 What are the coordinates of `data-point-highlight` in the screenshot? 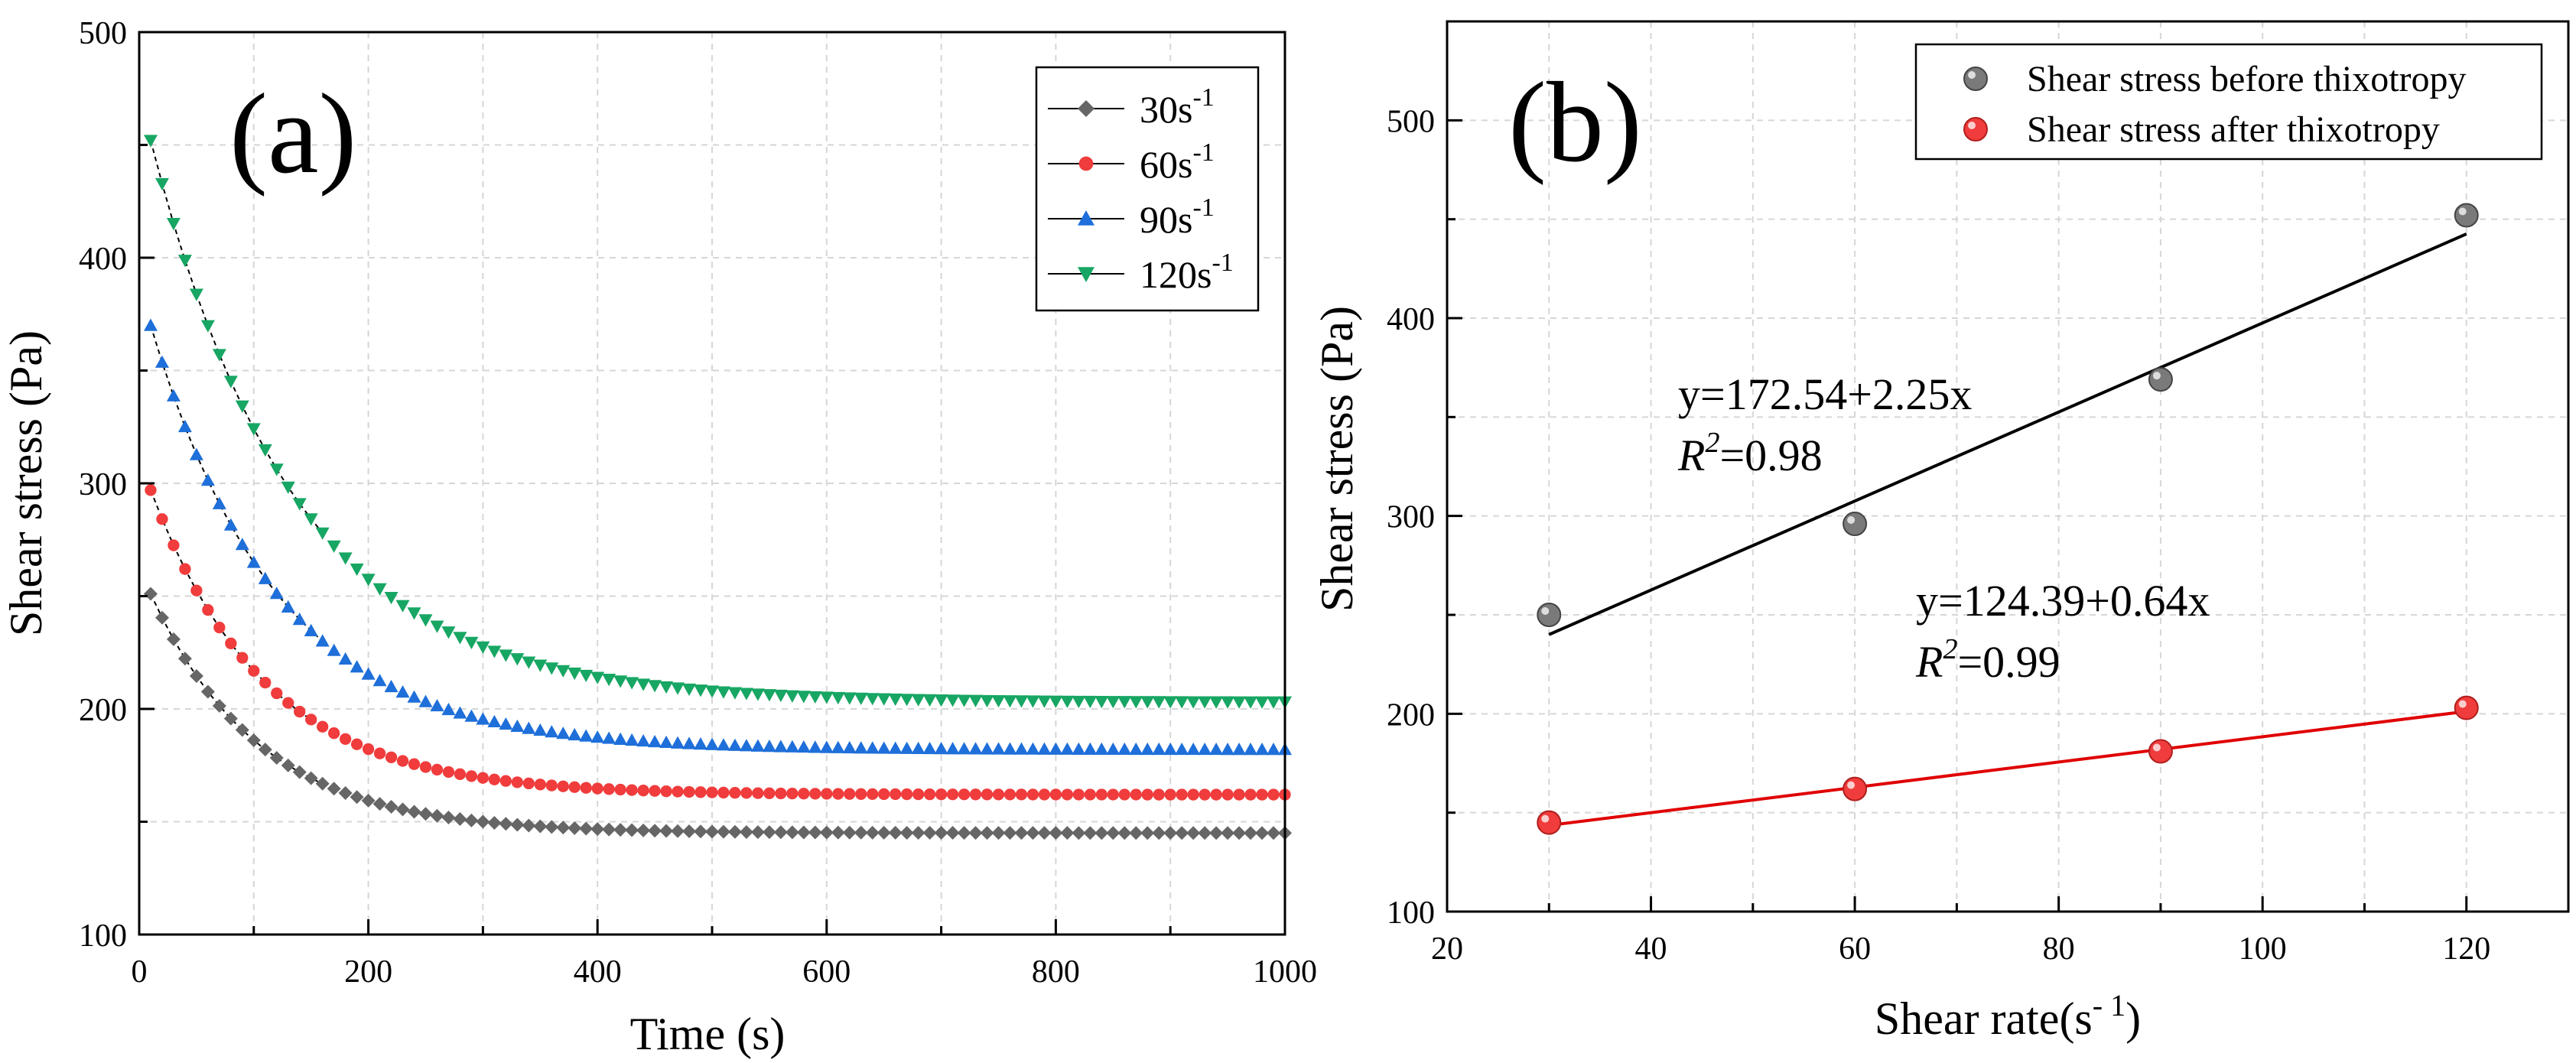 It's located at (2156, 376).